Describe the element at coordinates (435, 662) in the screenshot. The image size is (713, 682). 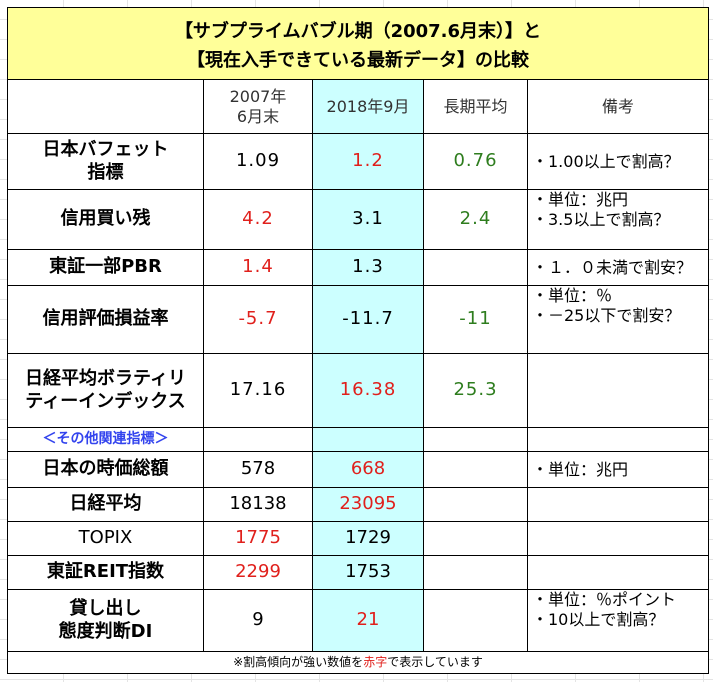
I see `footnote-text-after: で表示しています` at that location.